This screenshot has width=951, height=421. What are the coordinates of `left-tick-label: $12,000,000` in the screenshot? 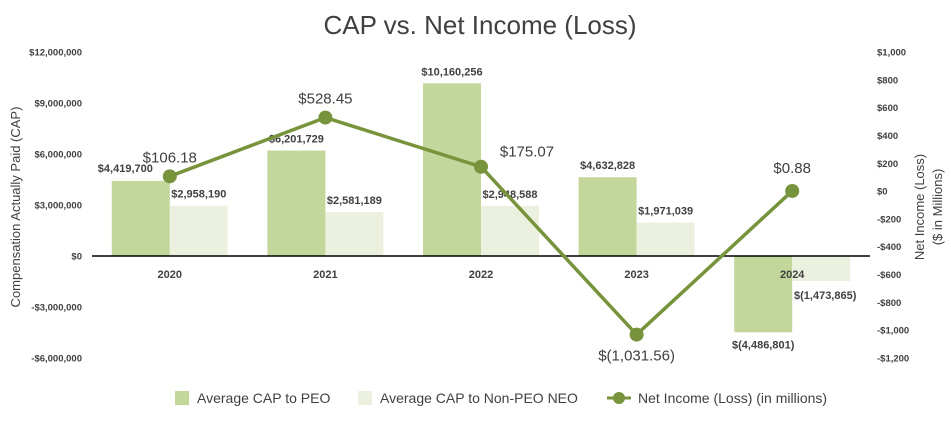 It's located at (55, 53).